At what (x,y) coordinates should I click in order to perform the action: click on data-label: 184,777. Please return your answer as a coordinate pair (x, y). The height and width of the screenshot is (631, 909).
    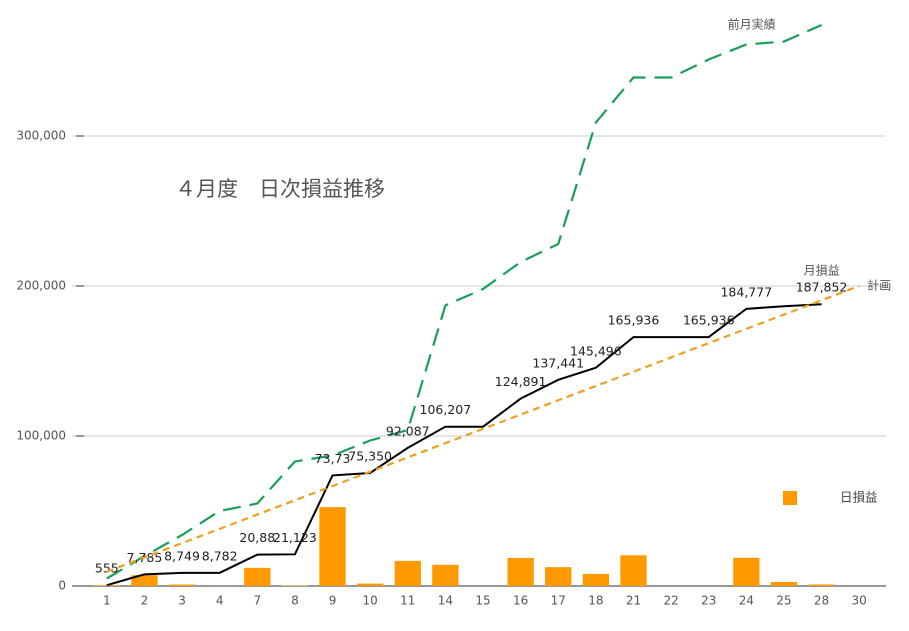
    Looking at the image, I should click on (746, 291).